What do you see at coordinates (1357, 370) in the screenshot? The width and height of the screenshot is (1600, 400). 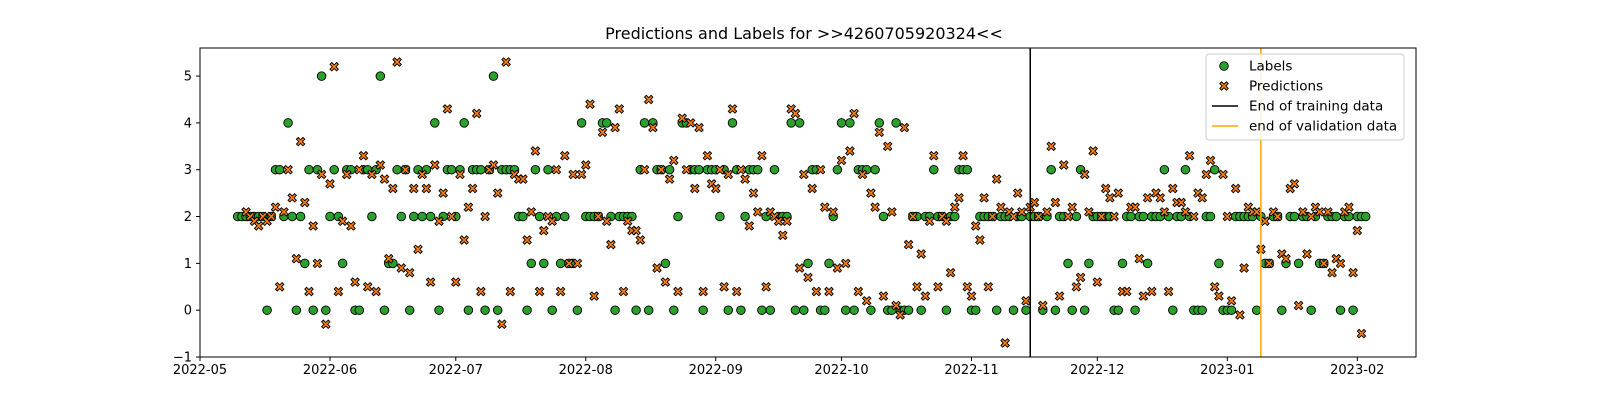 I see `x-tick-label: 2023-02` at bounding box center [1357, 370].